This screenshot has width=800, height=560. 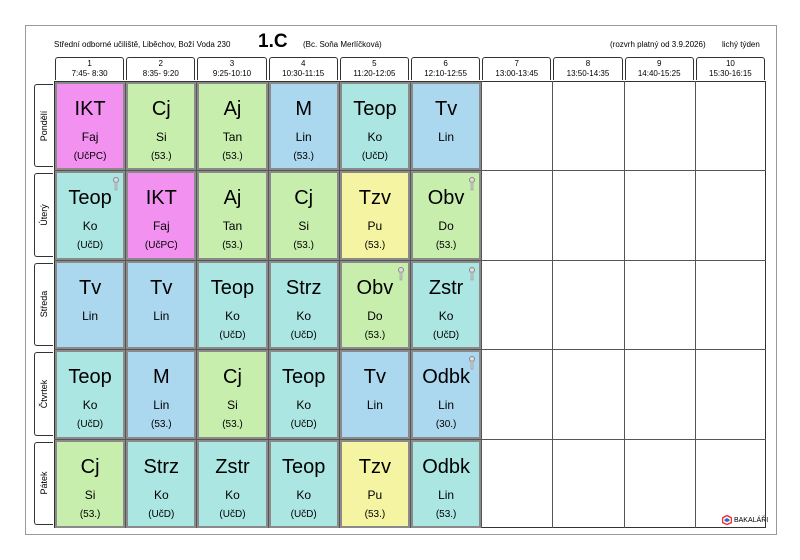 What do you see at coordinates (744, 520) in the screenshot?
I see `logo: BAKALÁŘI` at bounding box center [744, 520].